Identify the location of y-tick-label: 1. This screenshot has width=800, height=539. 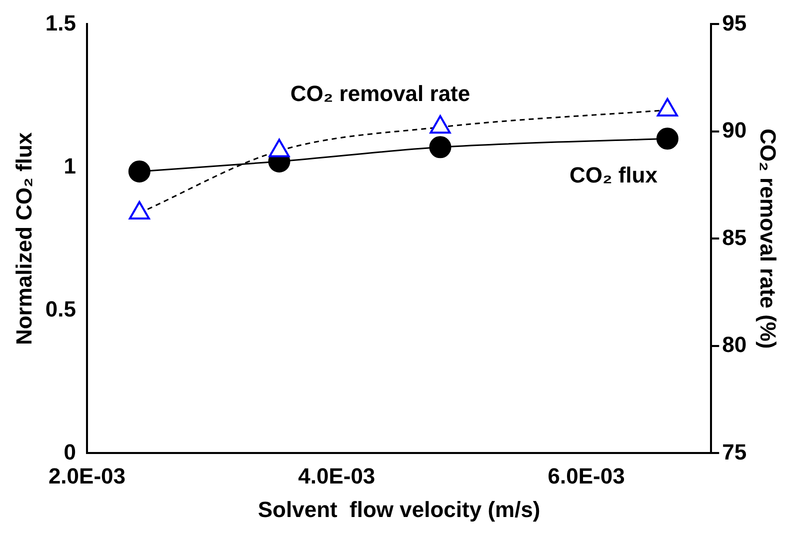
(70, 165).